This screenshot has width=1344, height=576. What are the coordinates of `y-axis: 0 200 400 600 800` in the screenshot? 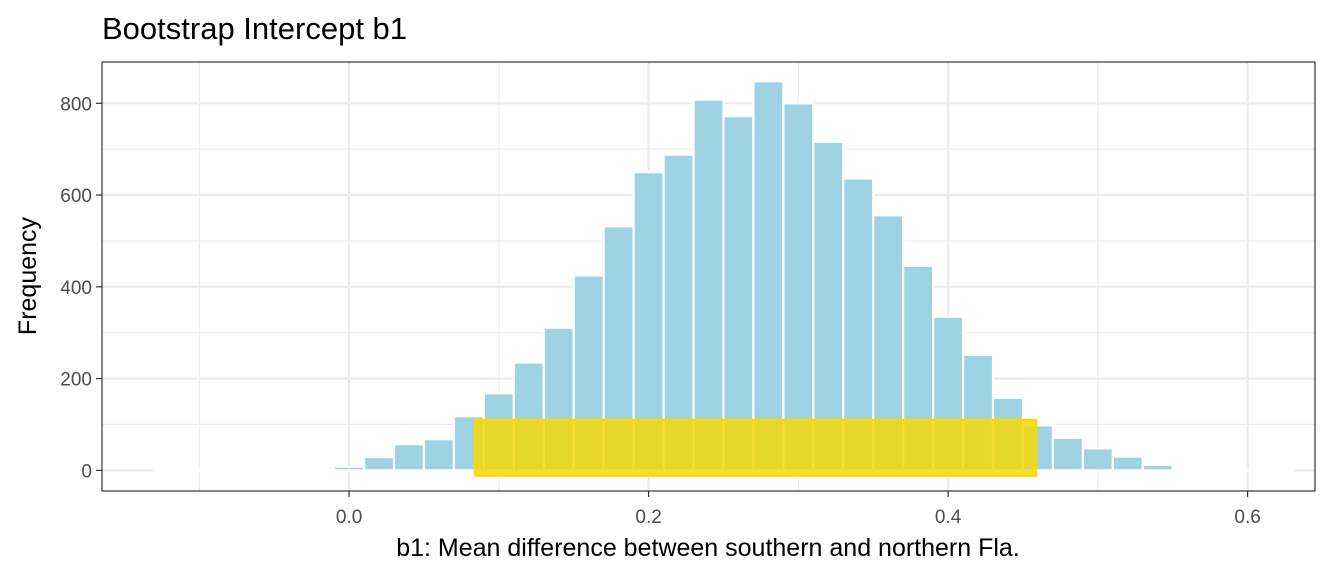 It's located at (81, 288).